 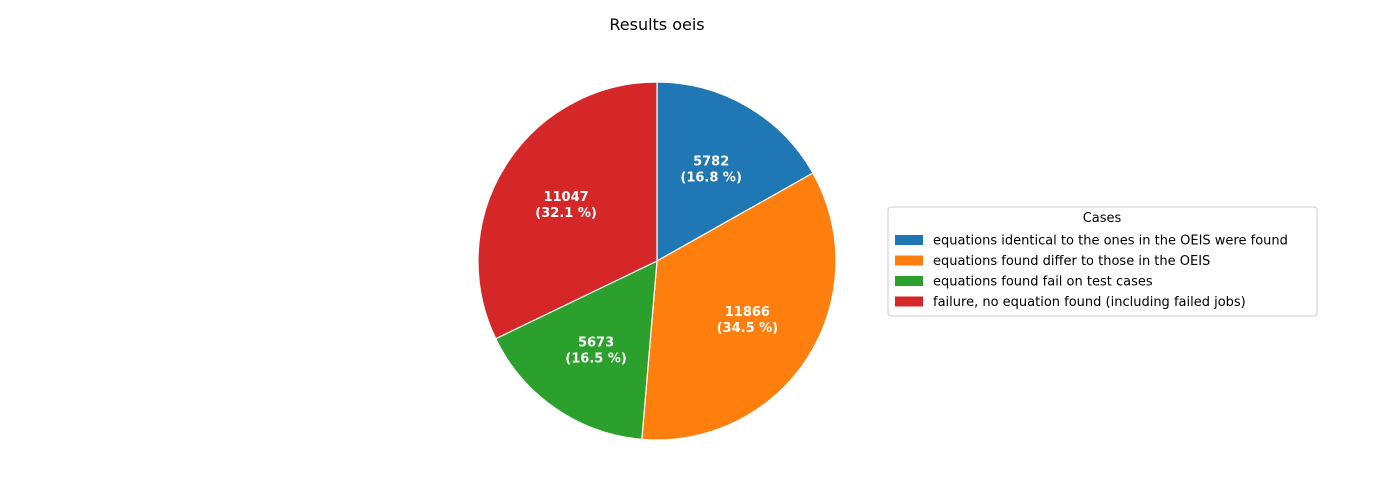 I want to click on legend-label: equations found fail on test cases, so click(x=1043, y=282).